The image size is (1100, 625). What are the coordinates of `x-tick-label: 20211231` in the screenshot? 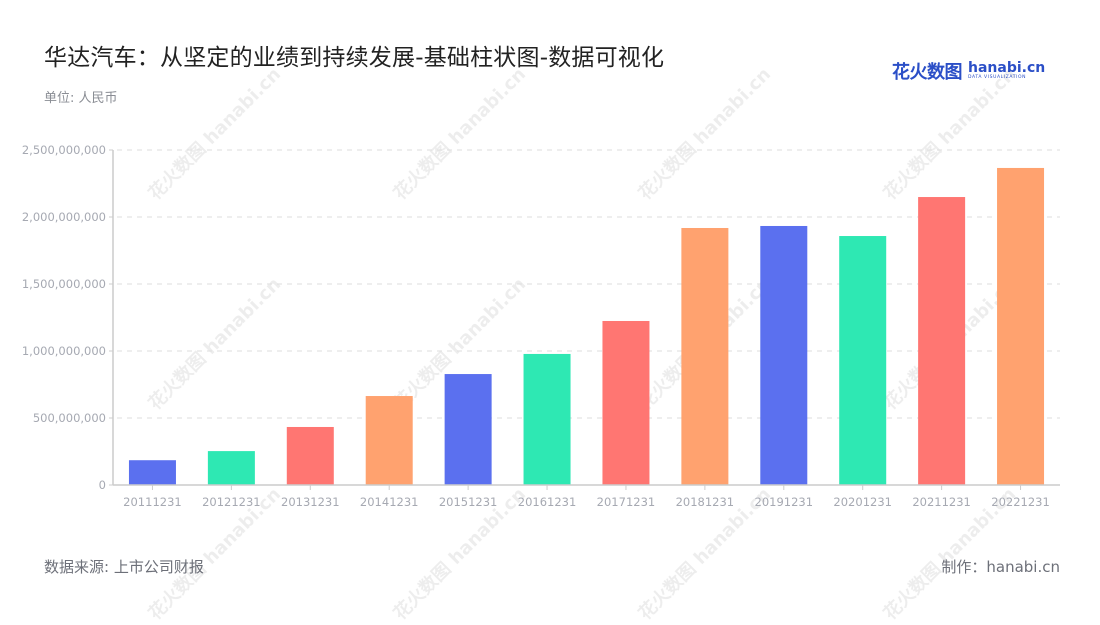 It's located at (941, 502).